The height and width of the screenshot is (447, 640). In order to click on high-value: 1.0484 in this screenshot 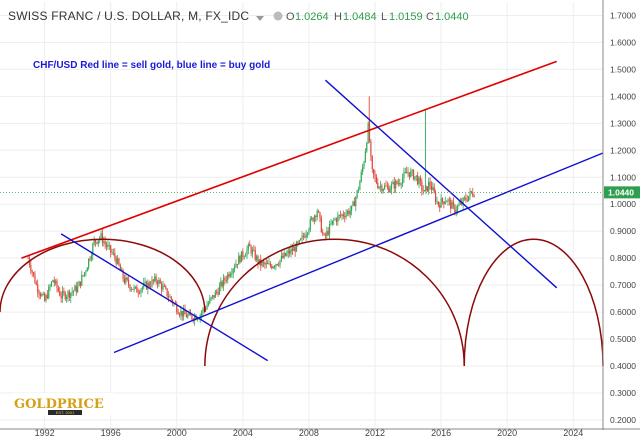, I will do `click(360, 17)`.